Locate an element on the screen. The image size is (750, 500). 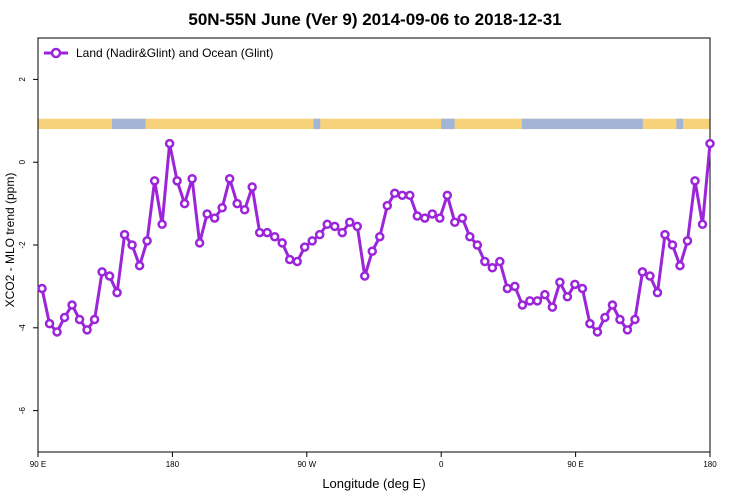
y-tick-label: -6 is located at coordinates (22, 410).